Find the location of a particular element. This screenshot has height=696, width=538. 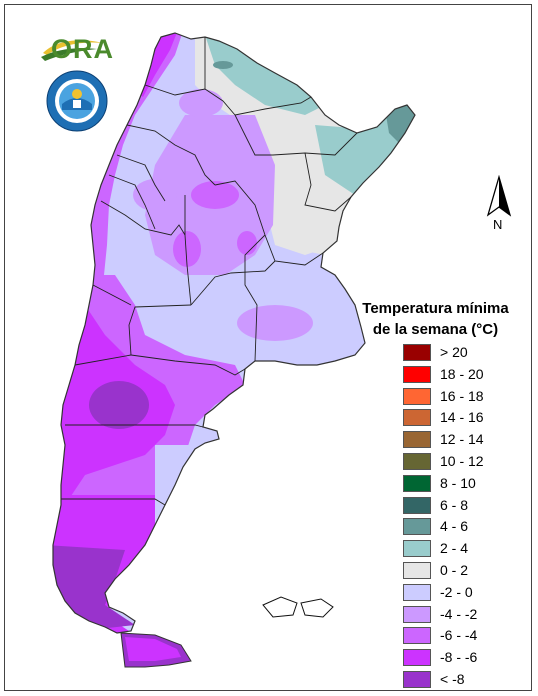

zone-minus6-minus4-cordoba is located at coordinates (247, 243).